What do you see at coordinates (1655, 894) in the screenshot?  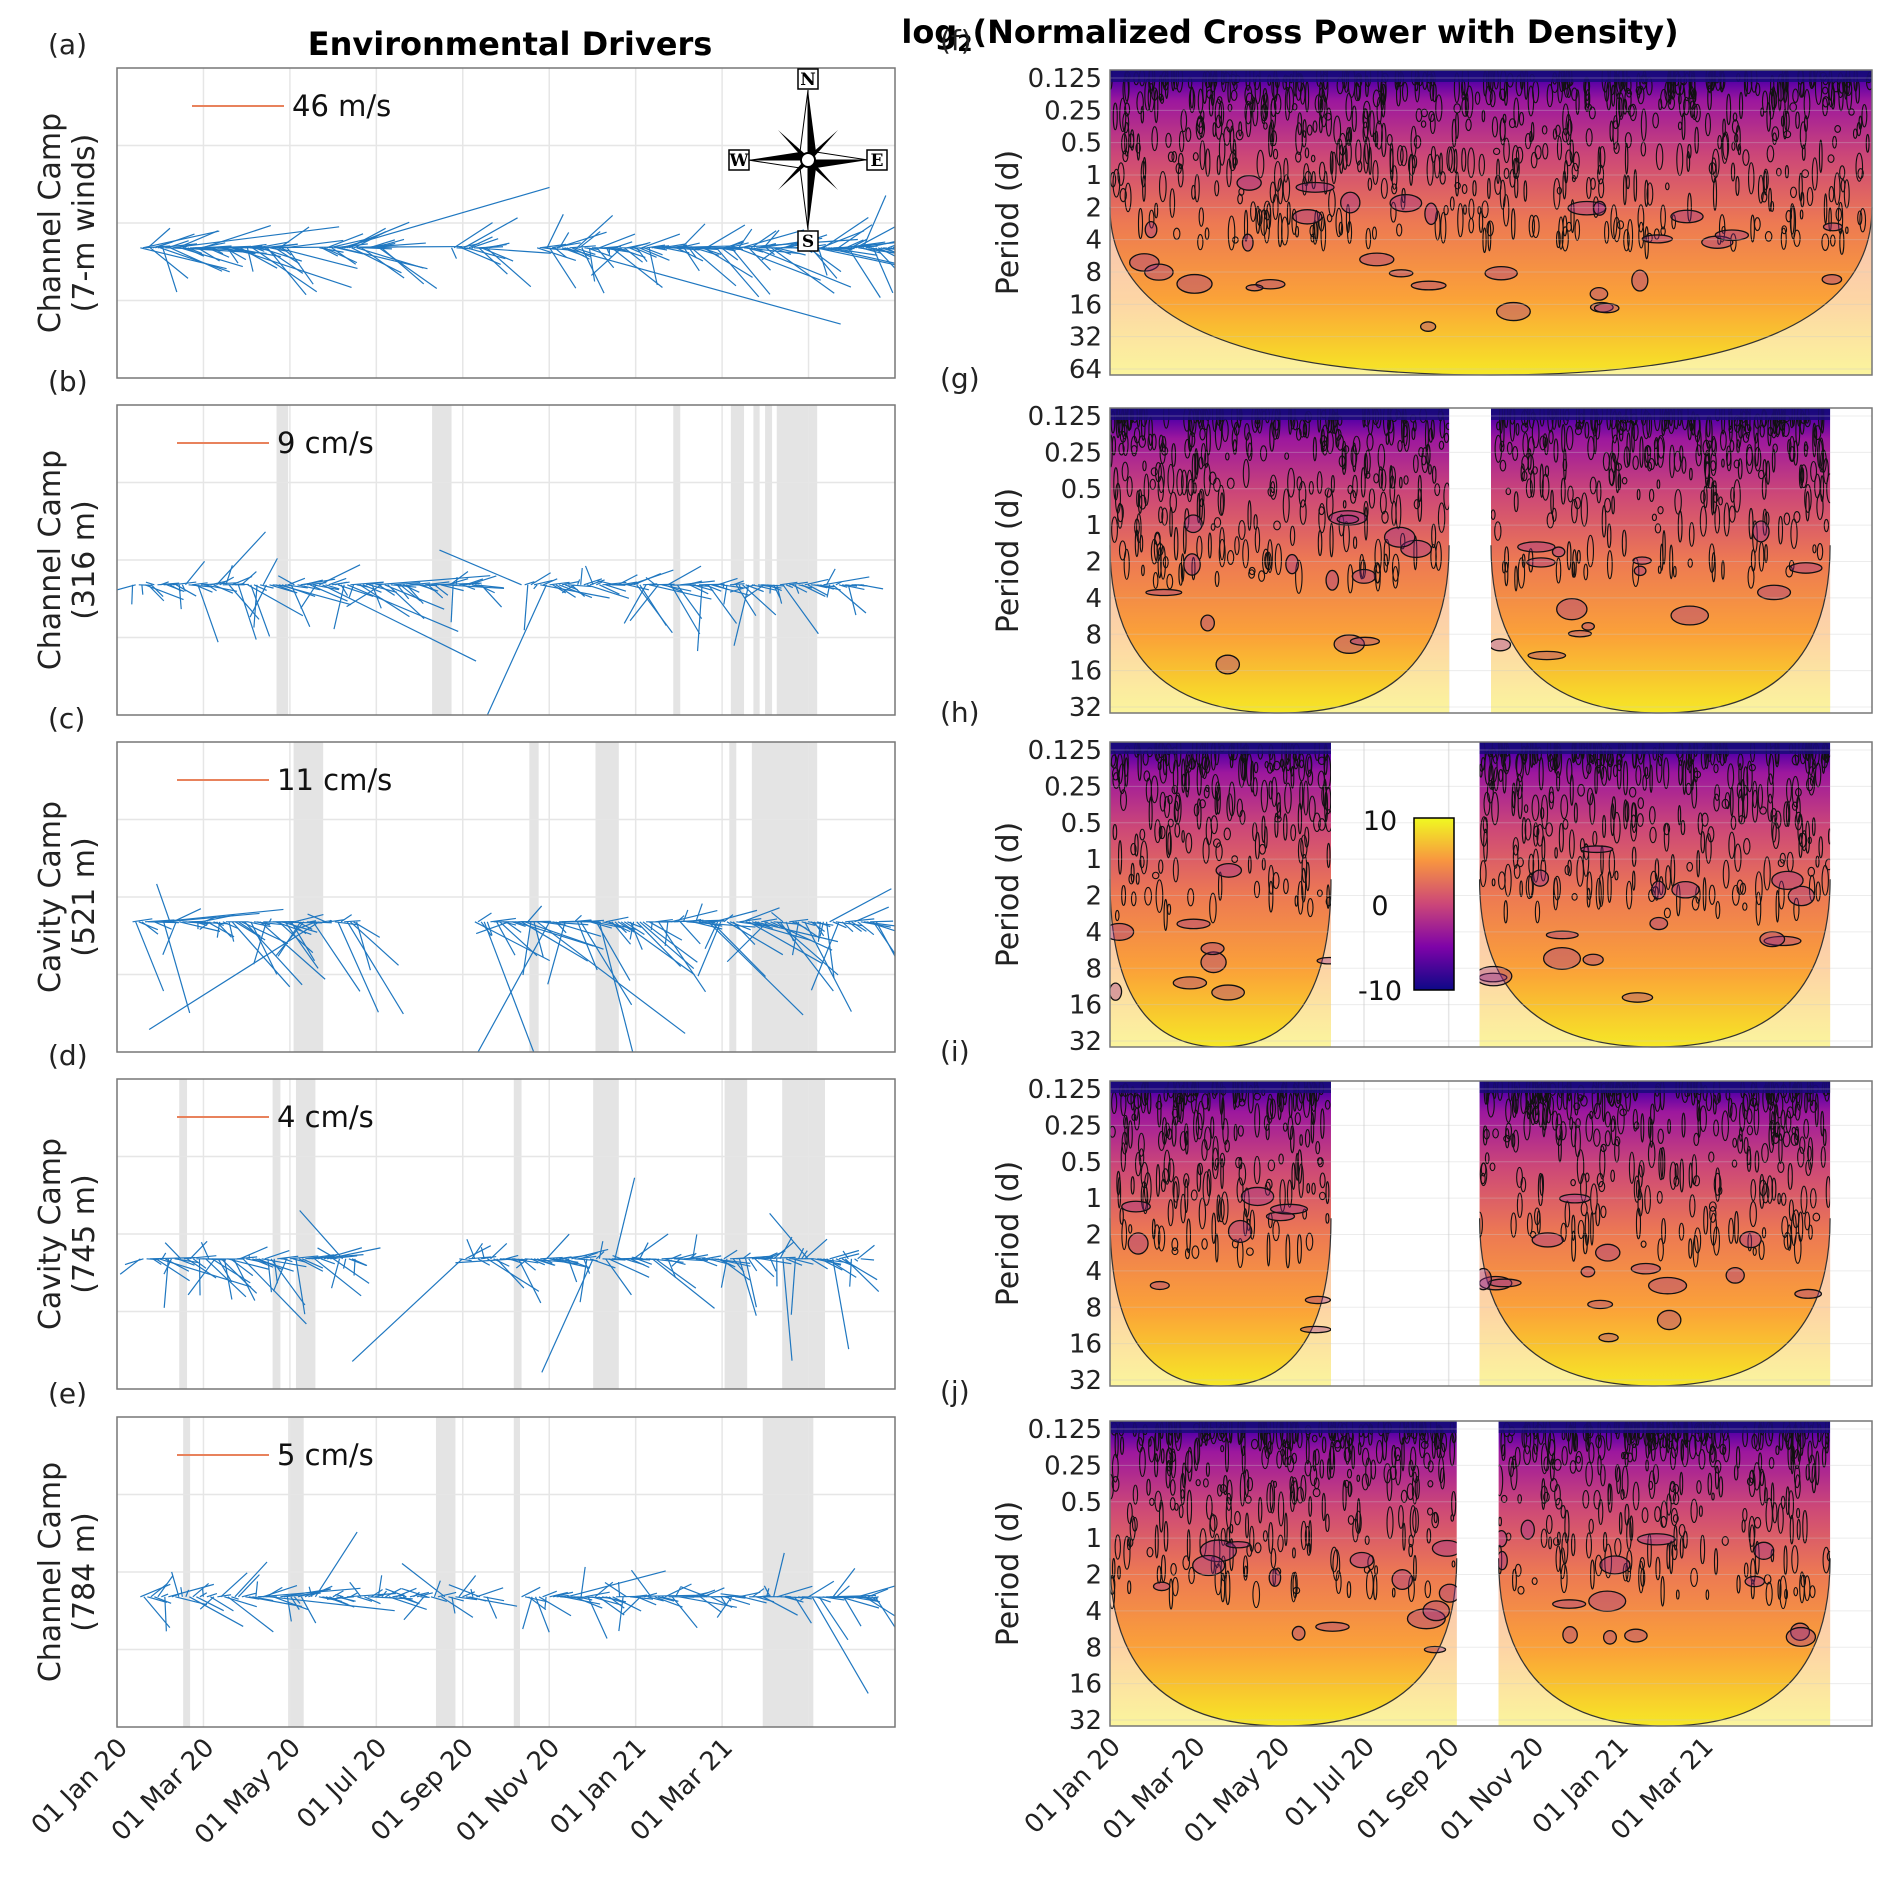 I see `cone-of-influence` at bounding box center [1655, 894].